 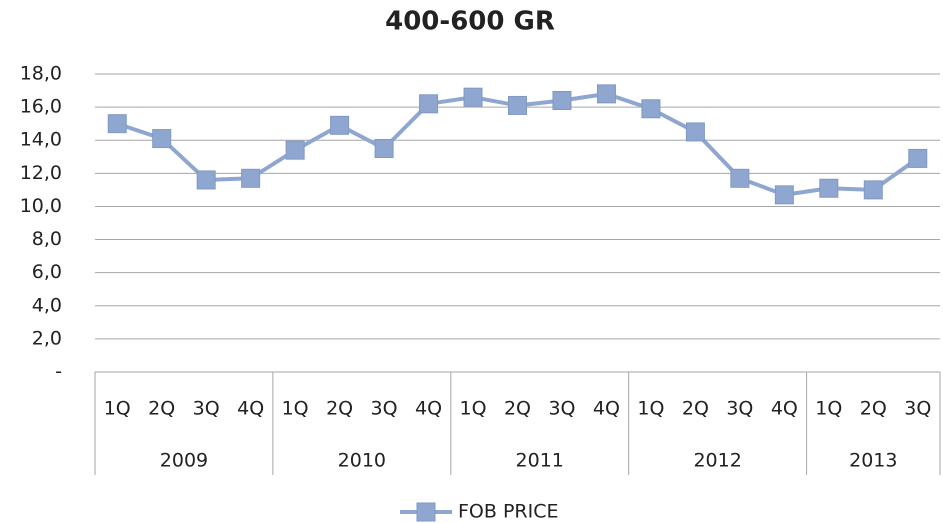 What do you see at coordinates (47, 305) in the screenshot?
I see `y-tick-label: 4,0` at bounding box center [47, 305].